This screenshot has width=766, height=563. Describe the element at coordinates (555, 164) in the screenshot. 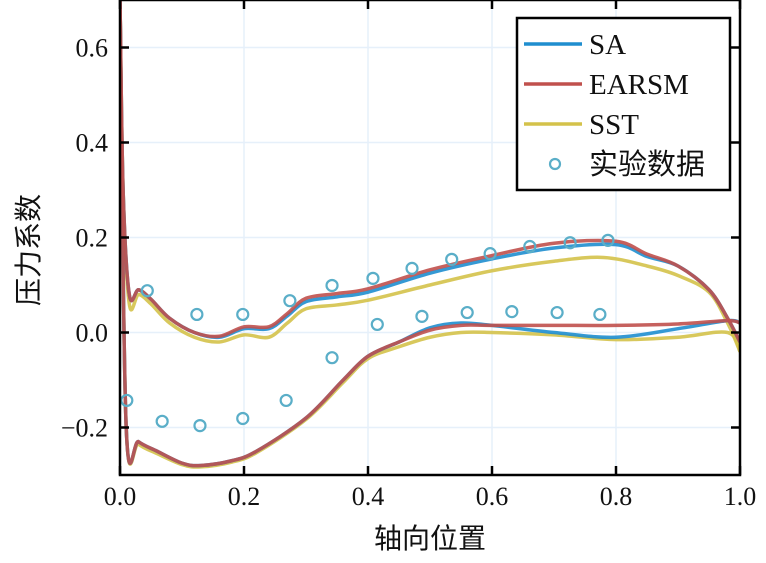

I see `legend-swatch-experimental` at that location.